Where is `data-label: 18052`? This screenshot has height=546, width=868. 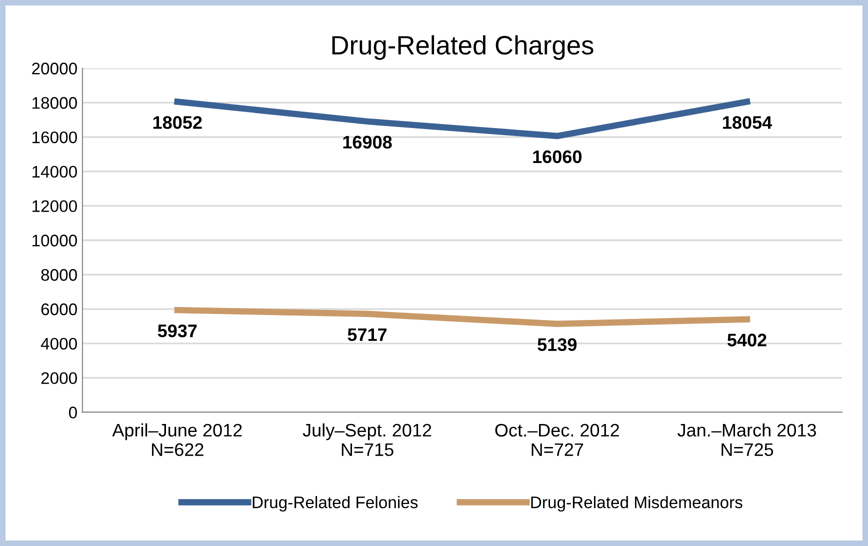
data-label: 18052 is located at coordinates (177, 122).